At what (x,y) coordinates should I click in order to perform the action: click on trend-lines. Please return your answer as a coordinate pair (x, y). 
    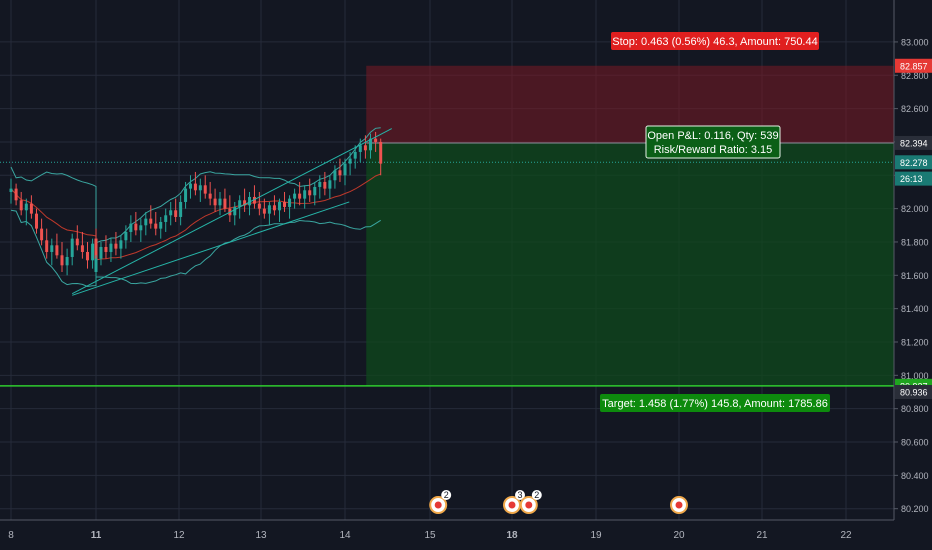
    Looking at the image, I should click on (231, 212).